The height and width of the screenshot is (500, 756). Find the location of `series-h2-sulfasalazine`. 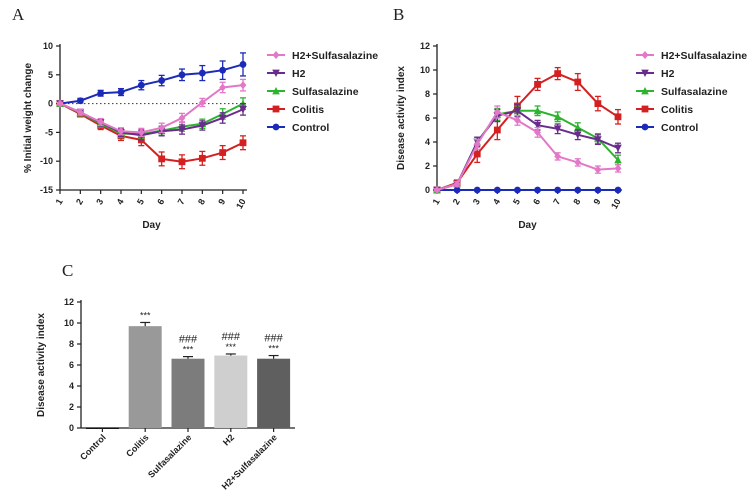

series-h2-sulfasalazine is located at coordinates (151, 108).